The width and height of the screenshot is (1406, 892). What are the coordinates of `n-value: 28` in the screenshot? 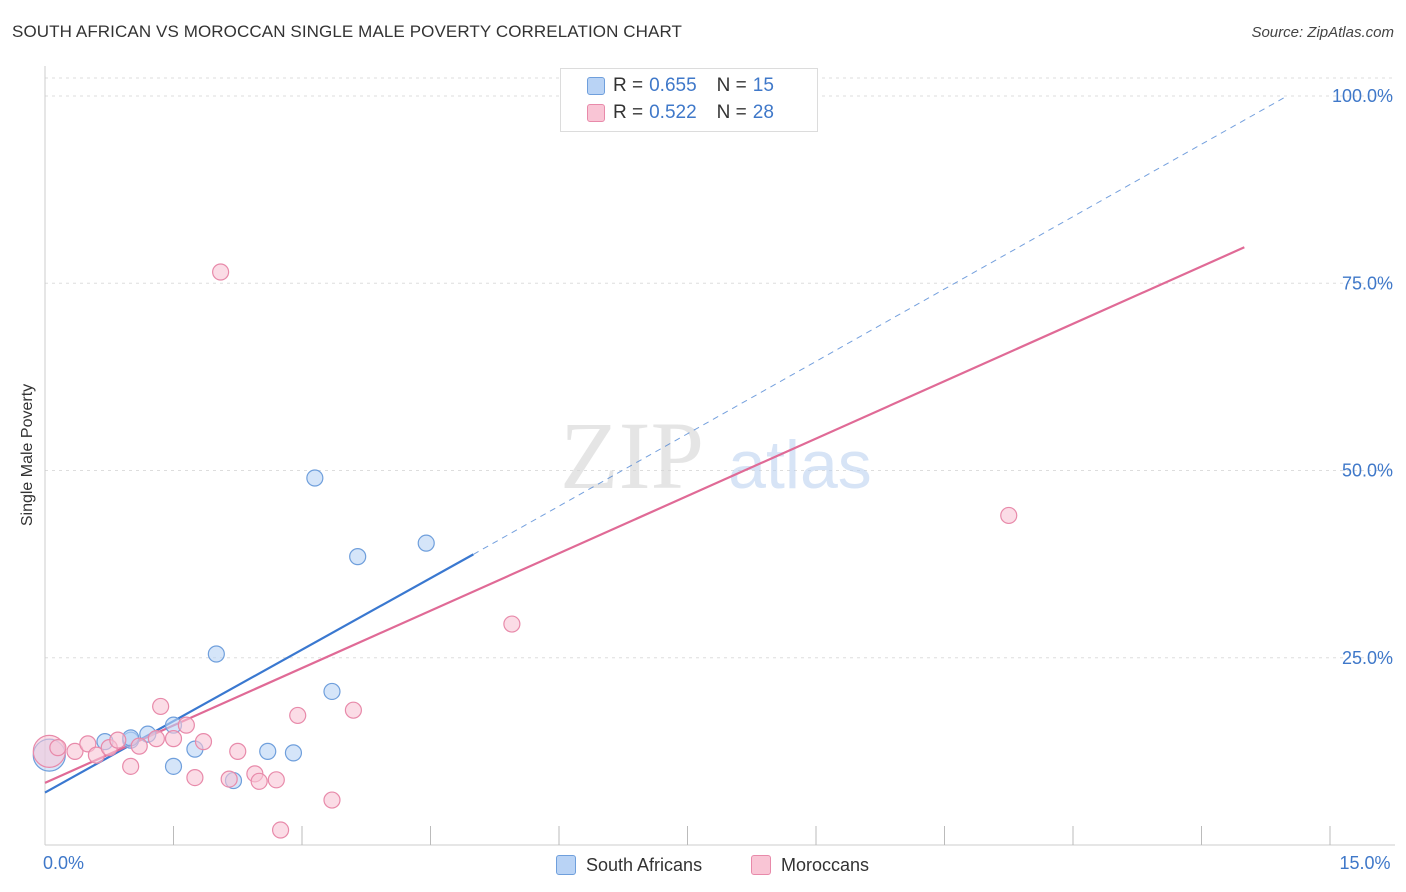 It's located at (763, 112).